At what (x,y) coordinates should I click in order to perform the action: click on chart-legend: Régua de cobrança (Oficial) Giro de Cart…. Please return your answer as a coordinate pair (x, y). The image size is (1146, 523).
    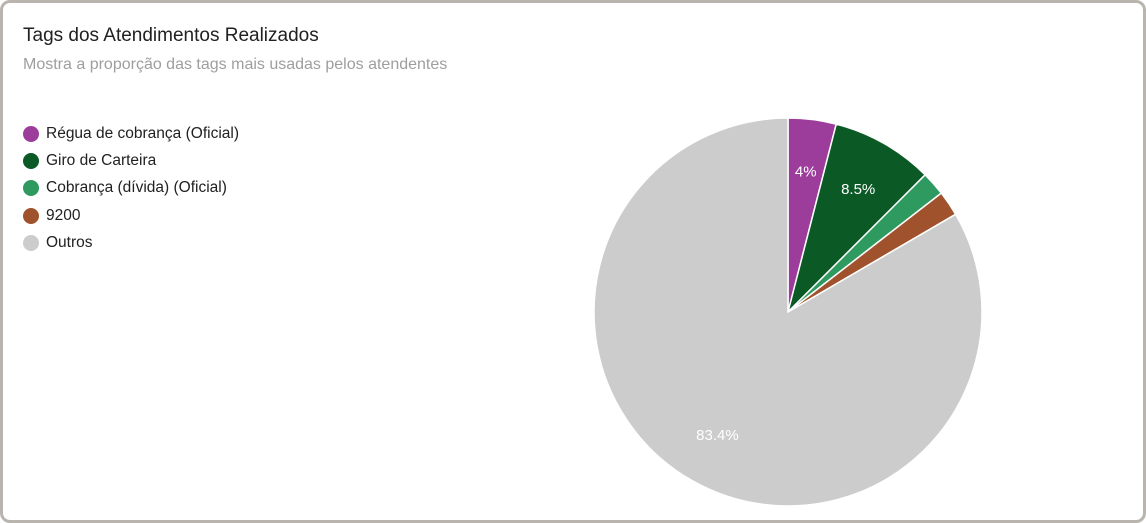
    Looking at the image, I should click on (131, 188).